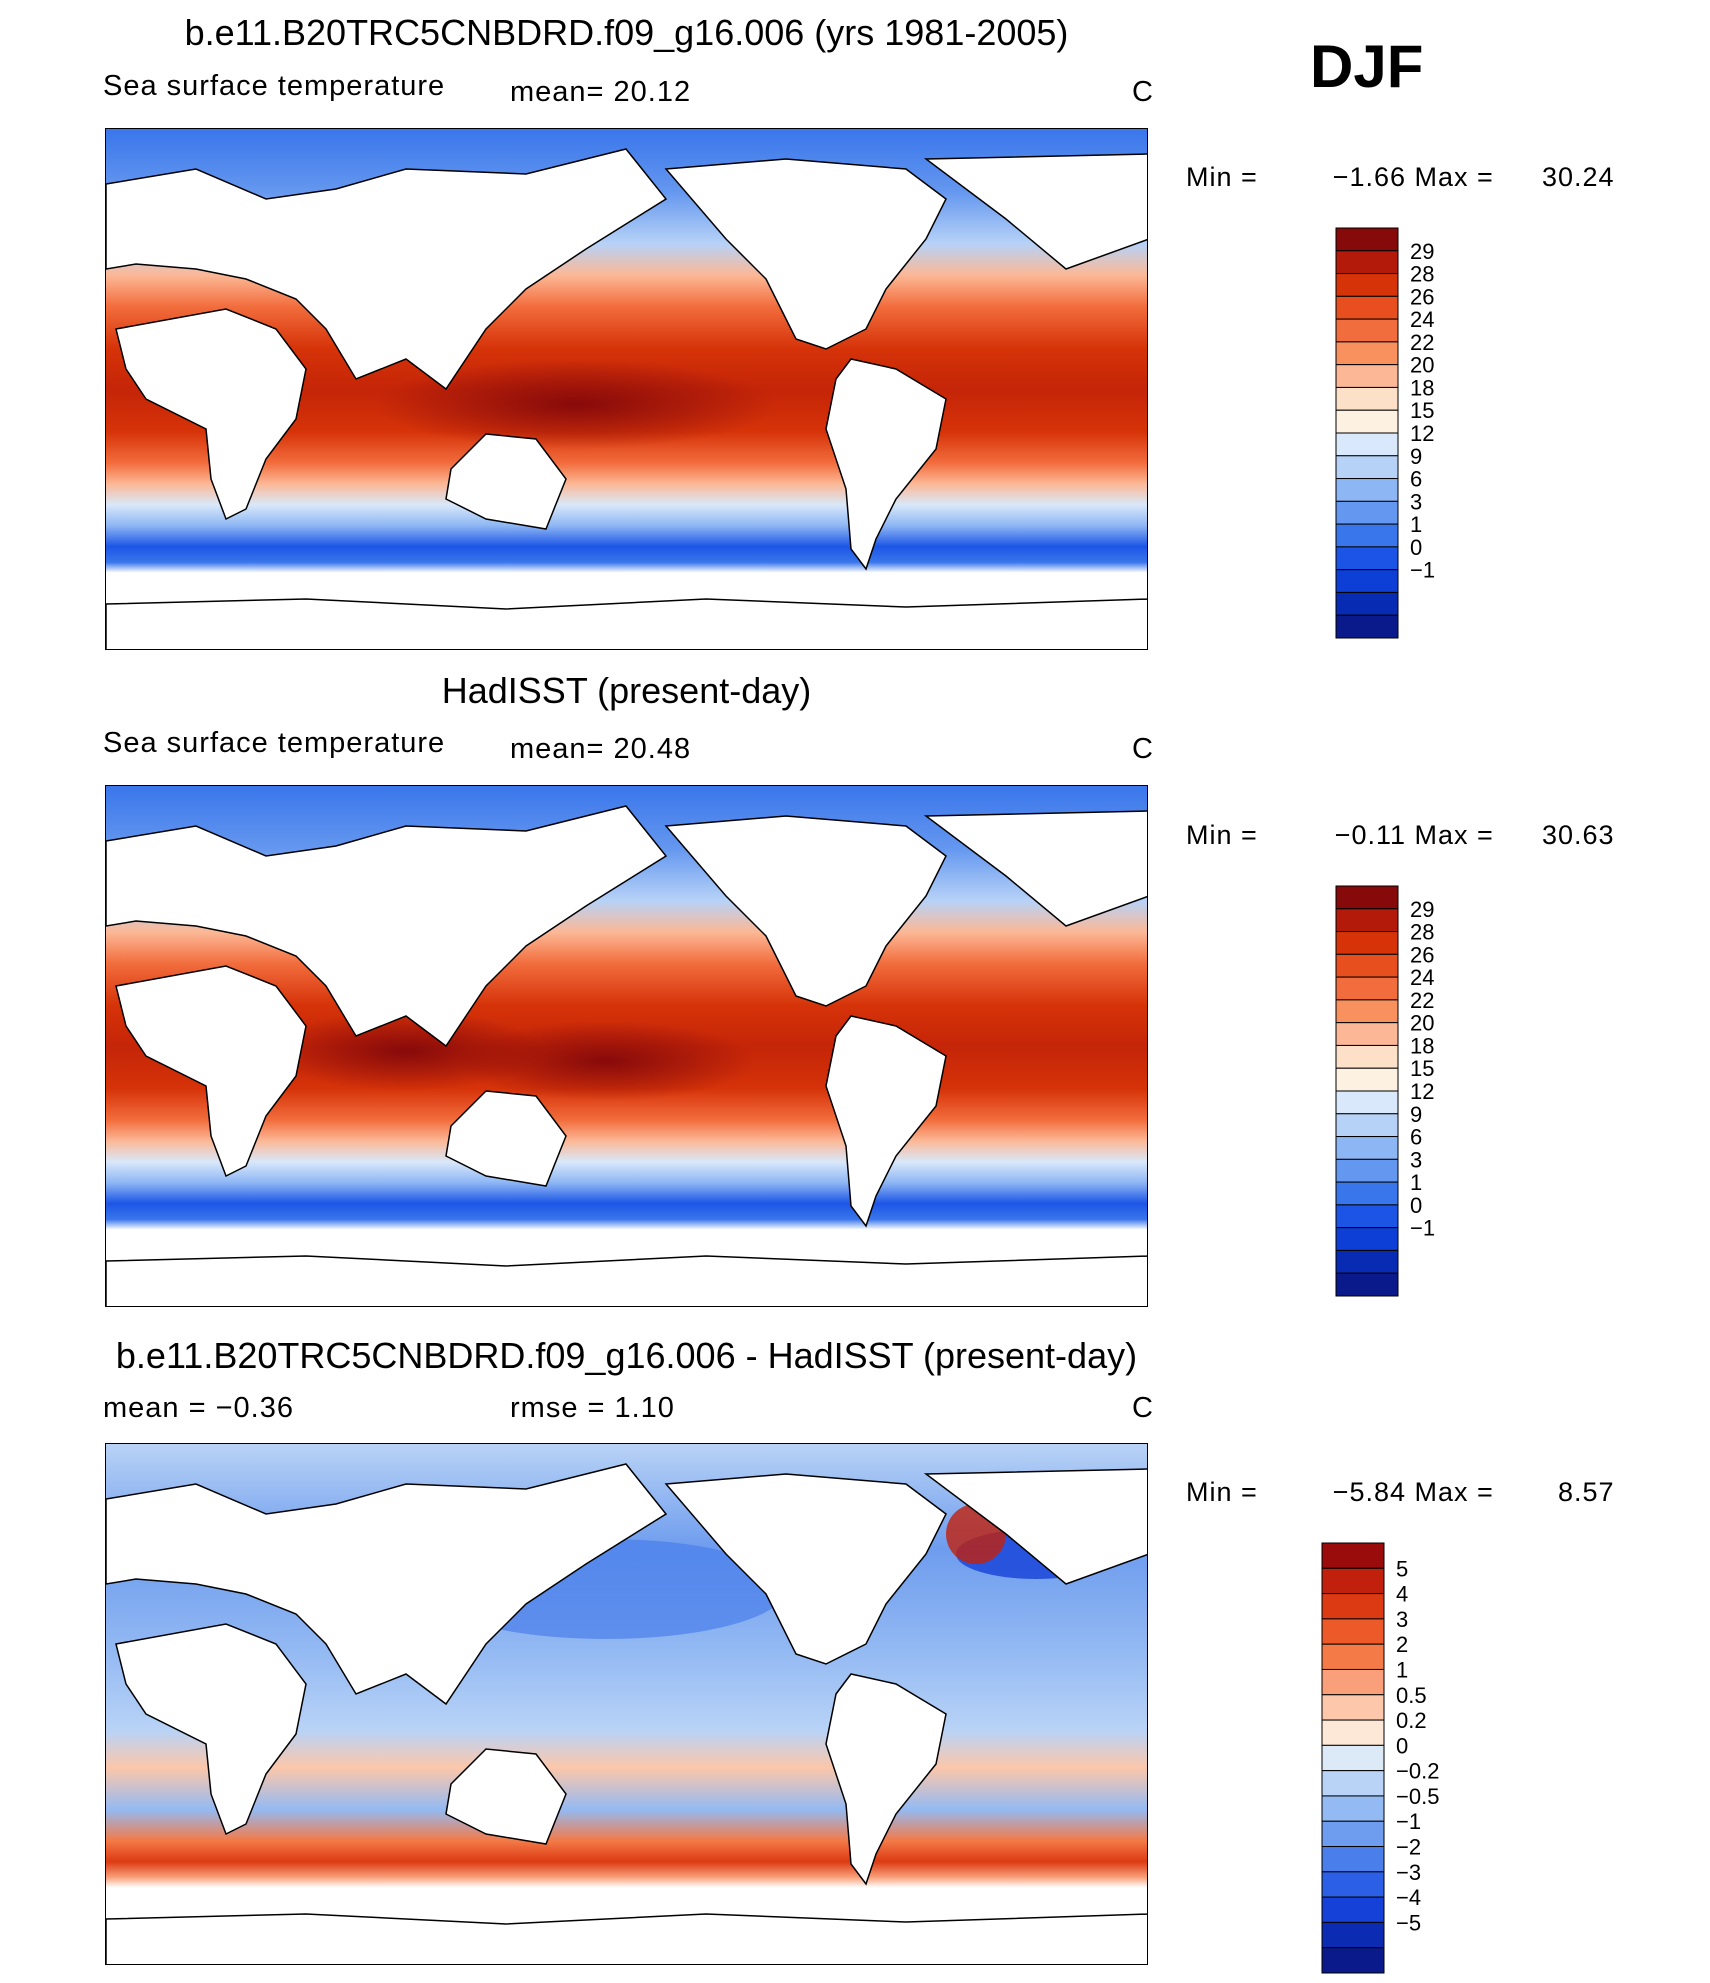 The width and height of the screenshot is (1710, 1983). I want to click on panel-2-title: HadISST (present-day), so click(626, 690).